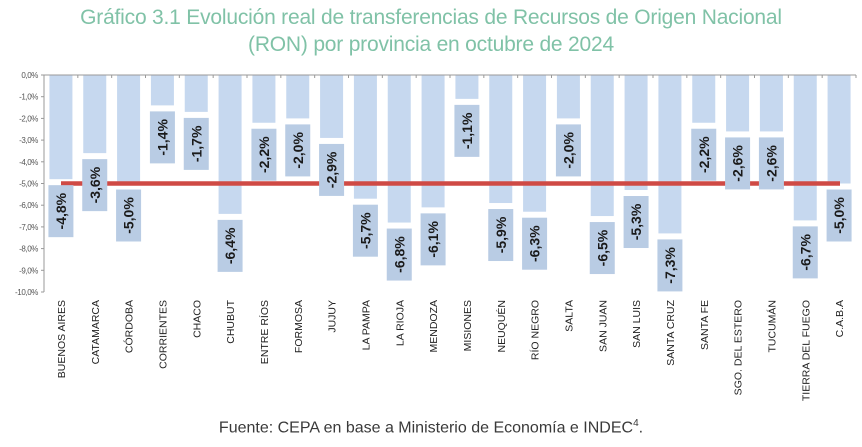  I want to click on category-label: SAN LUIS, so click(637, 324).